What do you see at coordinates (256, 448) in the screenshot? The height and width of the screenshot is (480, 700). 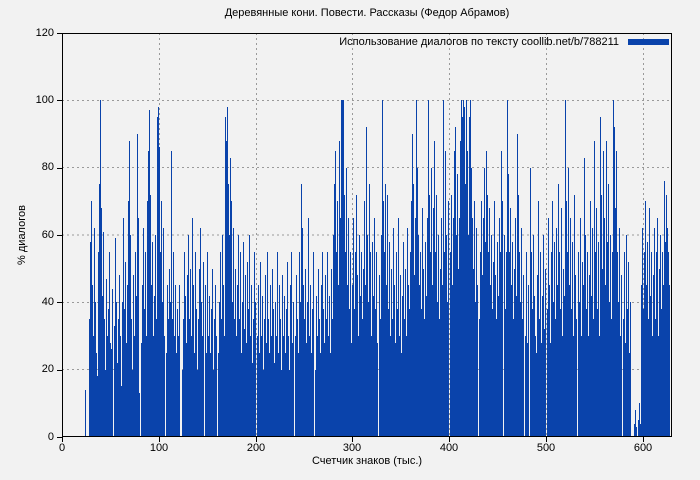 I see `x-tick-label-200: 200` at bounding box center [256, 448].